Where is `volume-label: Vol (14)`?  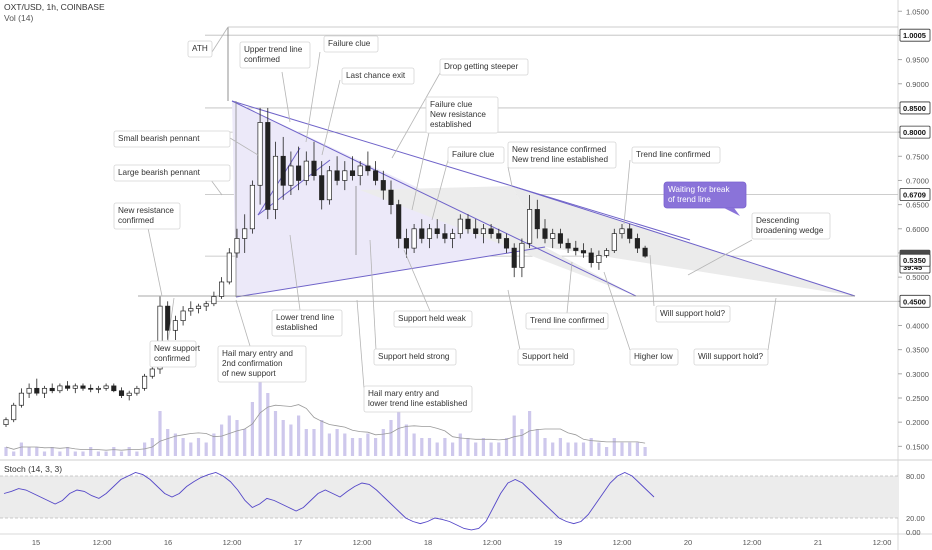
volume-label: Vol (14) is located at coordinates (19, 18).